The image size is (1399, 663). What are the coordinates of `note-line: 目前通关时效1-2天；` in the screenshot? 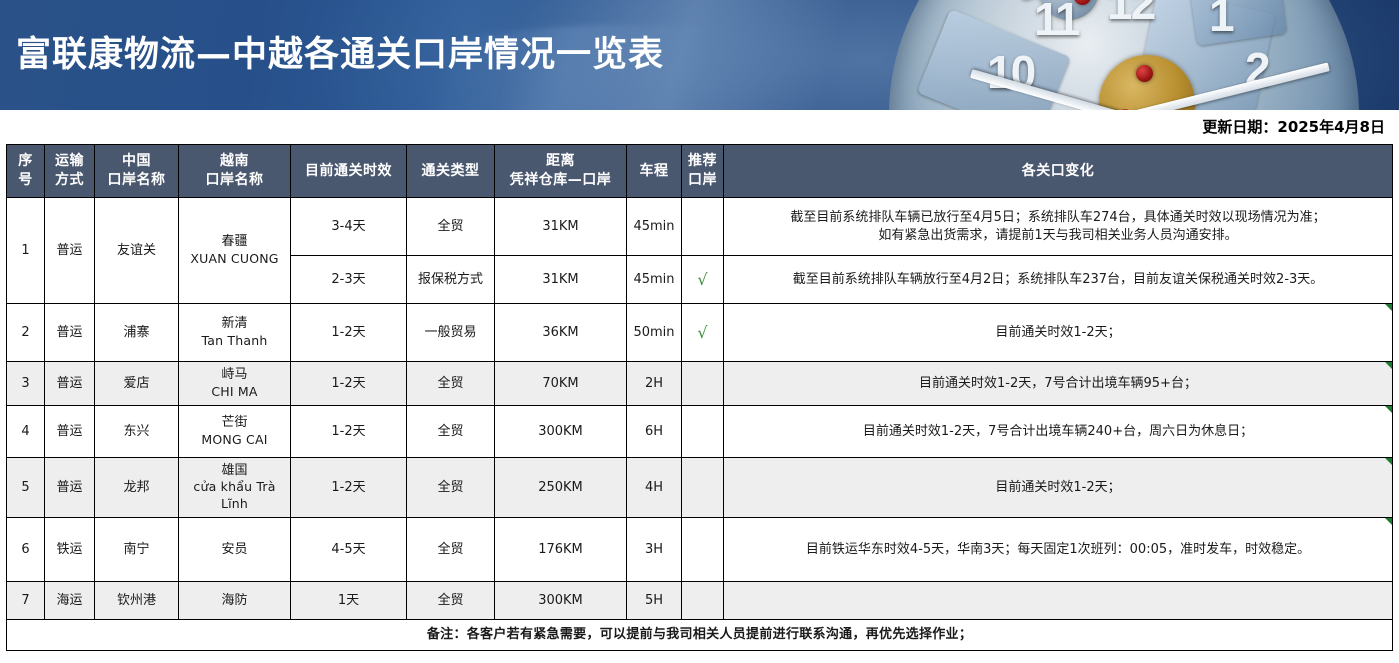 It's located at (1058, 487).